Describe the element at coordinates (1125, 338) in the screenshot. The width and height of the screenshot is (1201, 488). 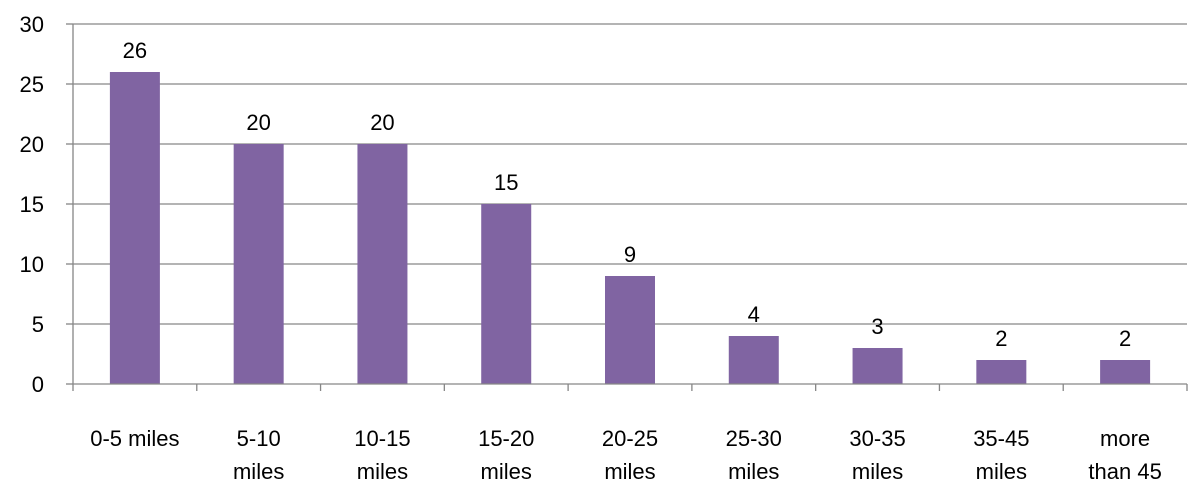
I see `data-label-8: 2` at that location.